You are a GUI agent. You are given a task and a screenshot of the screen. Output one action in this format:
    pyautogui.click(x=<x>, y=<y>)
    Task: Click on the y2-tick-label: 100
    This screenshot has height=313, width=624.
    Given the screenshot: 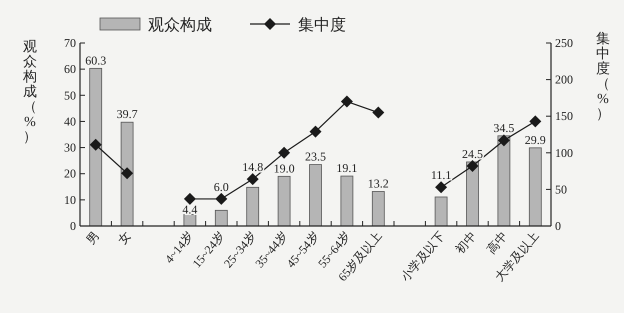 What is the action you would take?
    pyautogui.click(x=564, y=153)
    